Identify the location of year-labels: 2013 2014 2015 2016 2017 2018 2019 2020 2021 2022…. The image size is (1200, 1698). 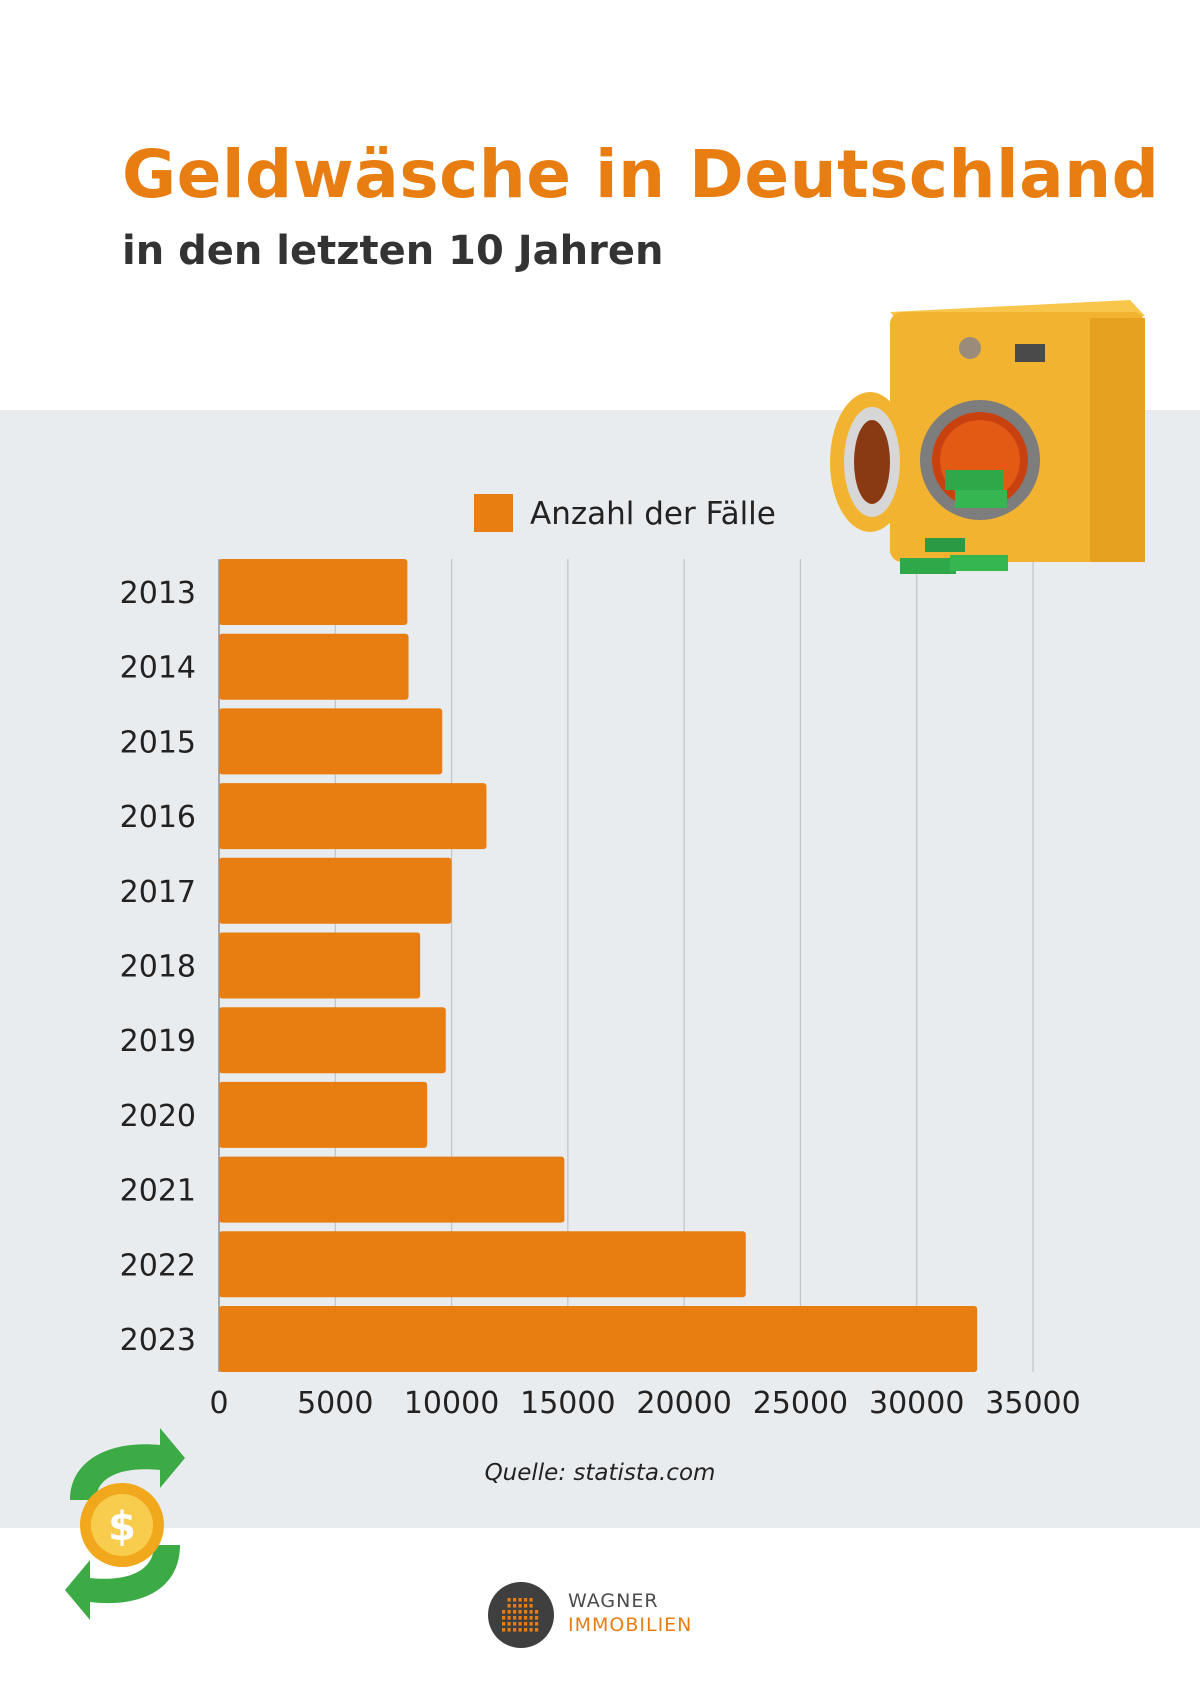
(158, 967).